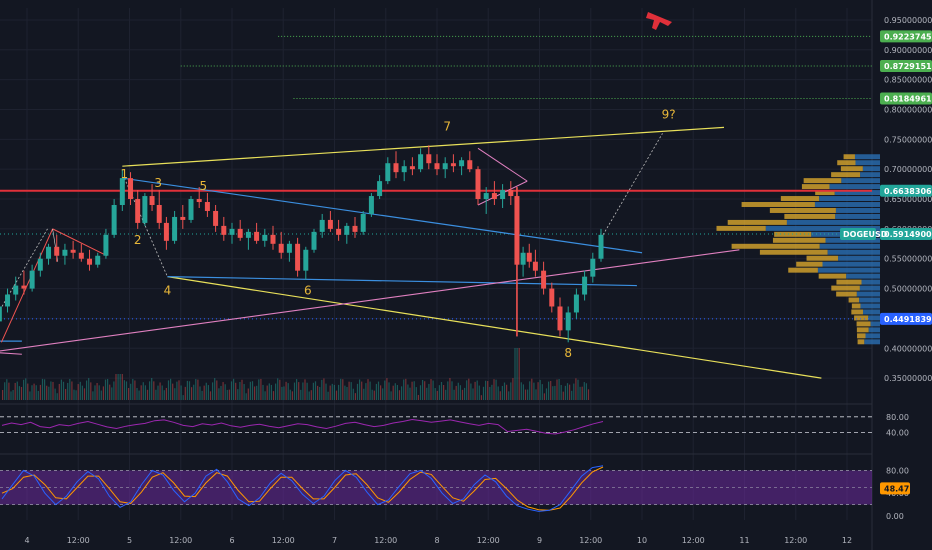  What do you see at coordinates (858, 233) in the screenshot?
I see `symbol-tag-box` at bounding box center [858, 233].